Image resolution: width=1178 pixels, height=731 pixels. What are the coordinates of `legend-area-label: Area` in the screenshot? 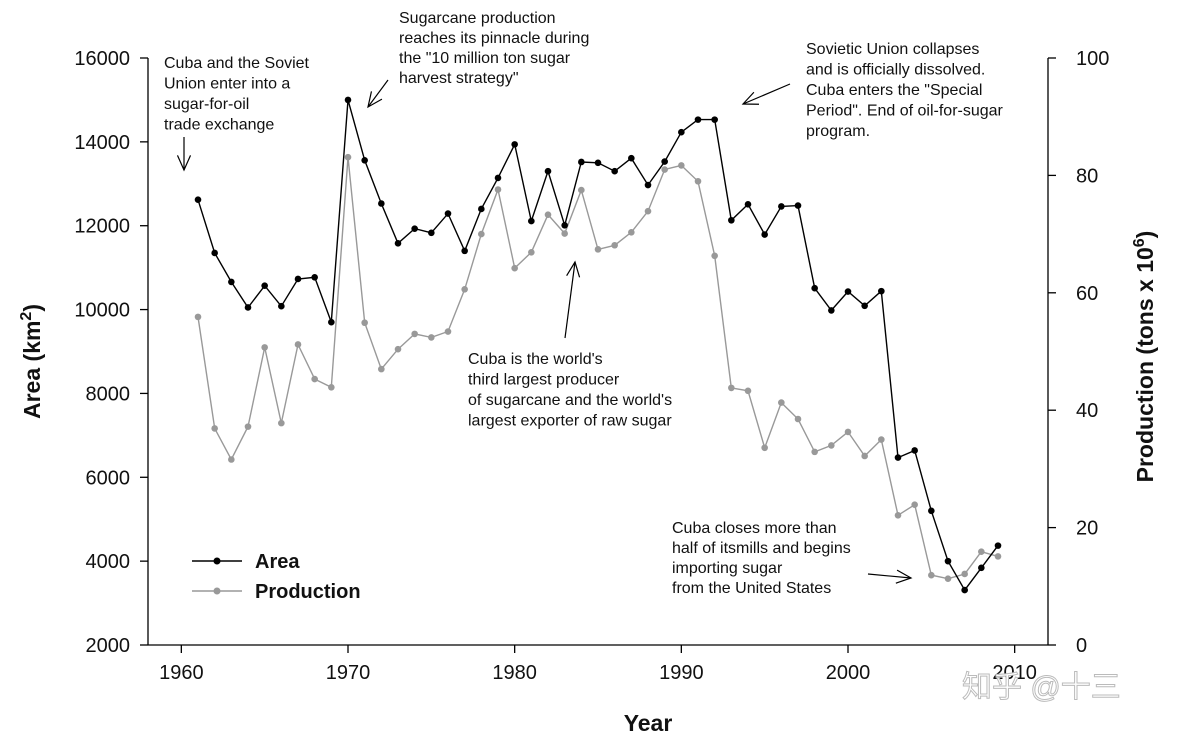 It's located at (277, 562).